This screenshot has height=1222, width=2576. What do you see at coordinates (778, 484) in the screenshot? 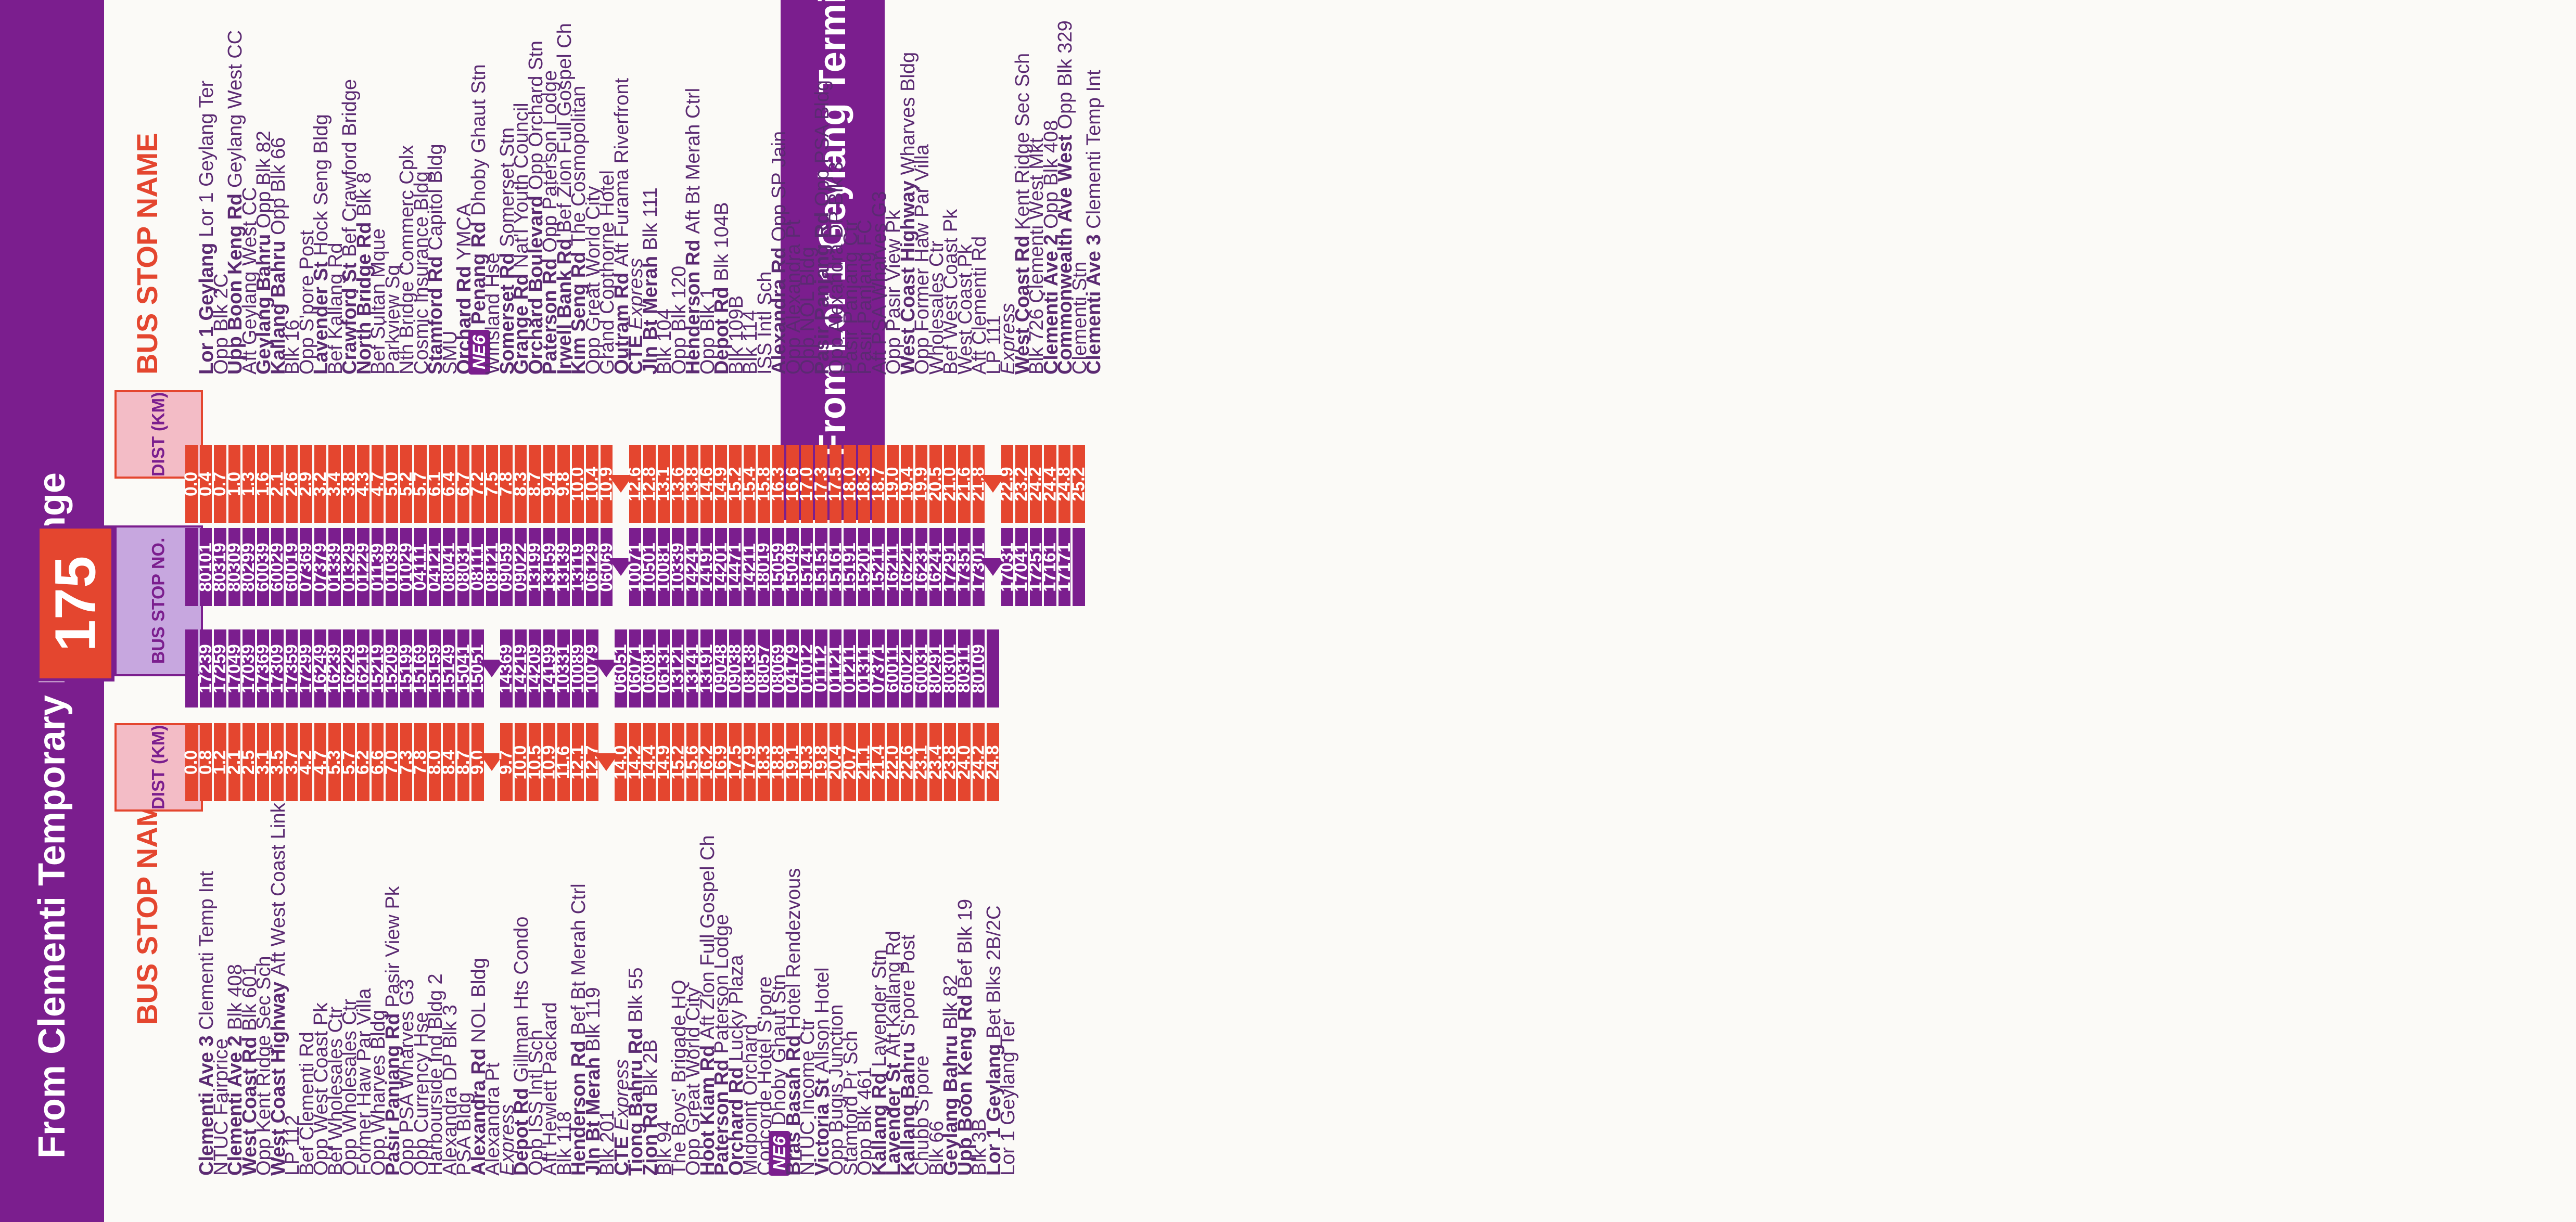
I see `distance-cell: 16.3` at bounding box center [778, 484].